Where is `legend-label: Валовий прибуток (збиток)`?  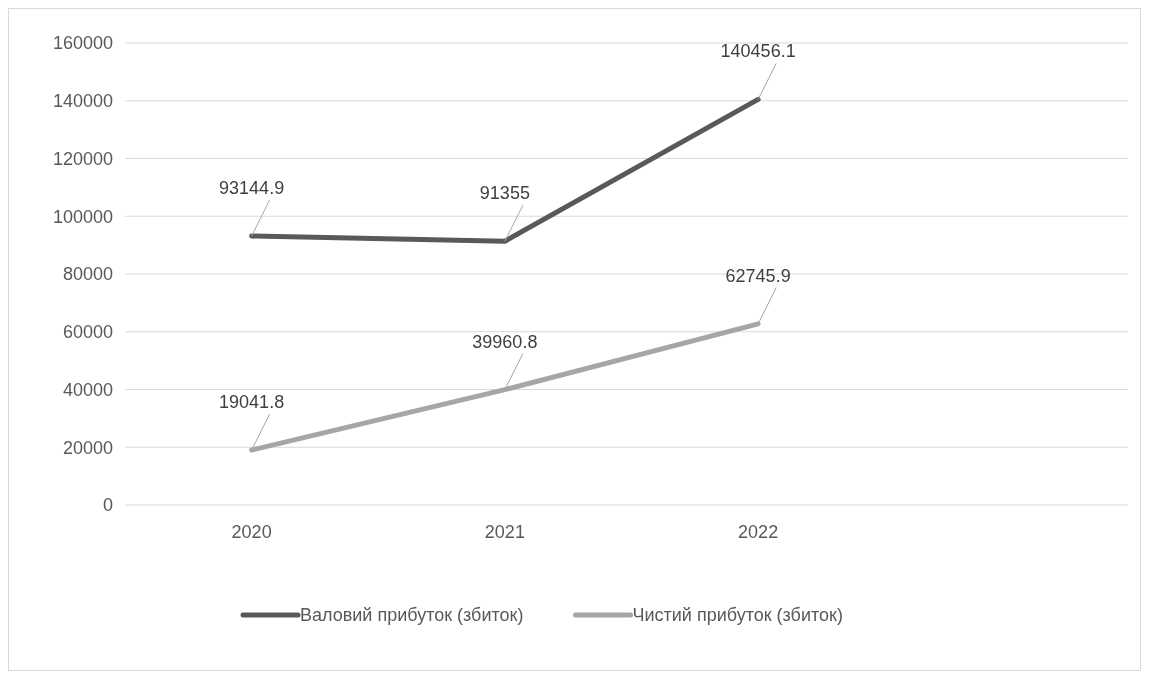 legend-label: Валовий прибуток (збиток) is located at coordinates (412, 615).